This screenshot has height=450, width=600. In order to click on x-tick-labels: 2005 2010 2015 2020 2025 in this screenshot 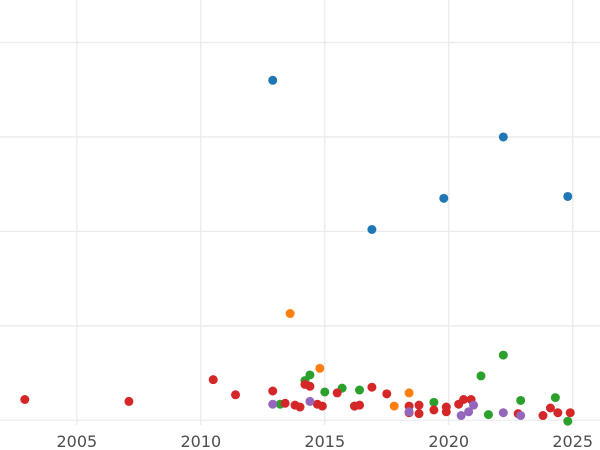, I will do `click(325, 441)`.